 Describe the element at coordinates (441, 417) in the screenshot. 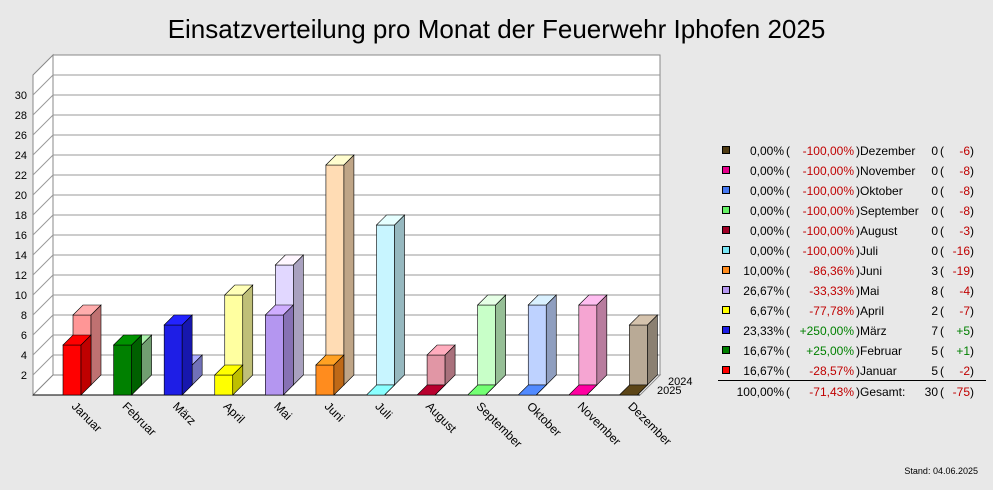

I see `x-tick-label: August` at that location.